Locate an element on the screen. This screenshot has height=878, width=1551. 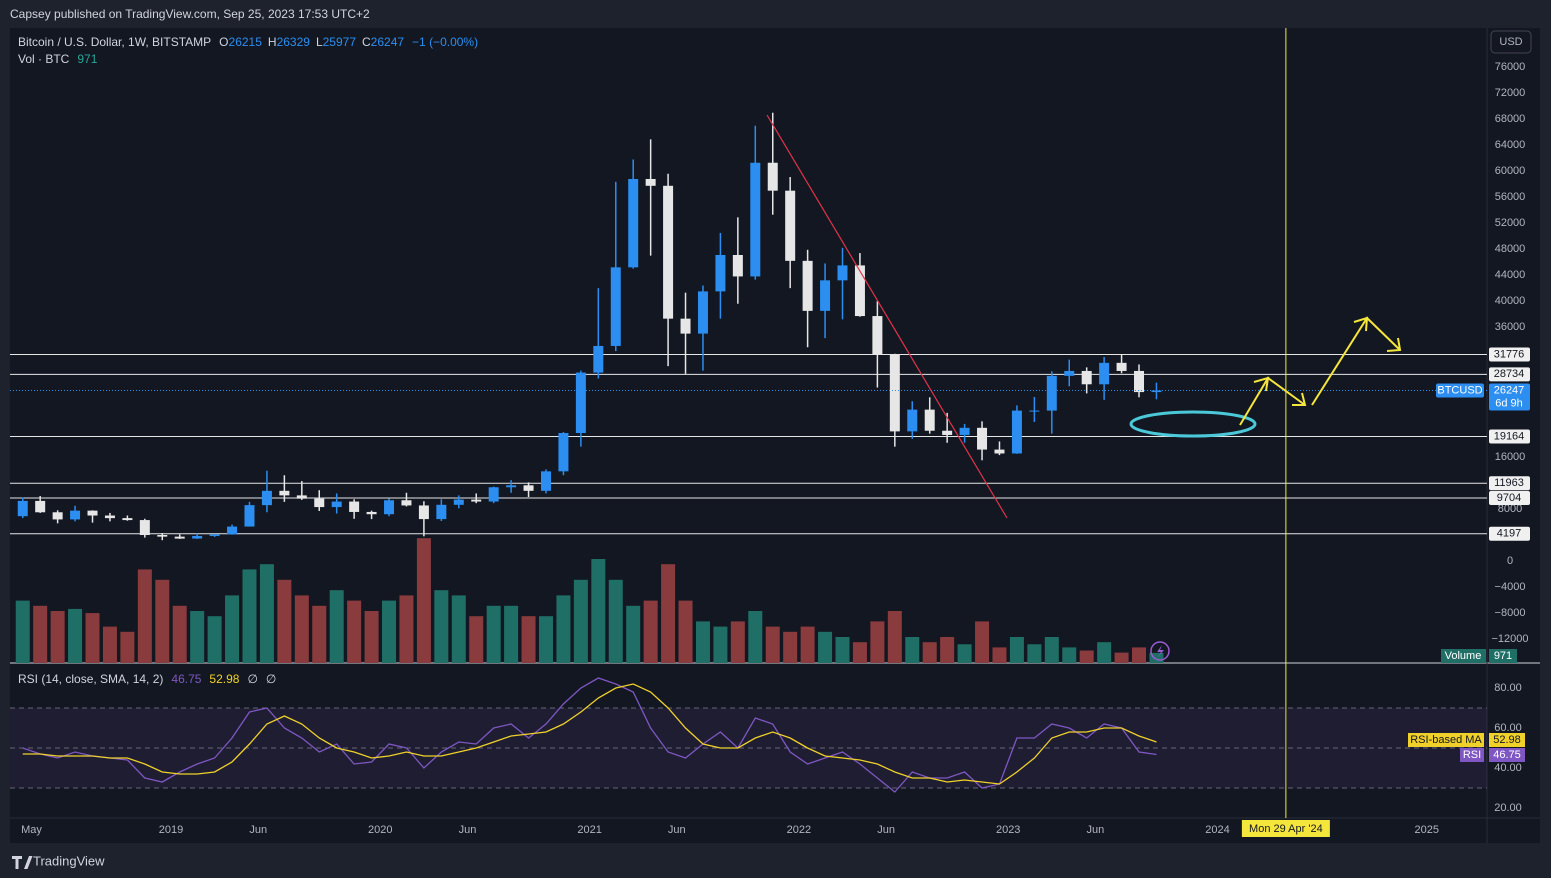
legend-item: H is located at coordinates (272, 42).